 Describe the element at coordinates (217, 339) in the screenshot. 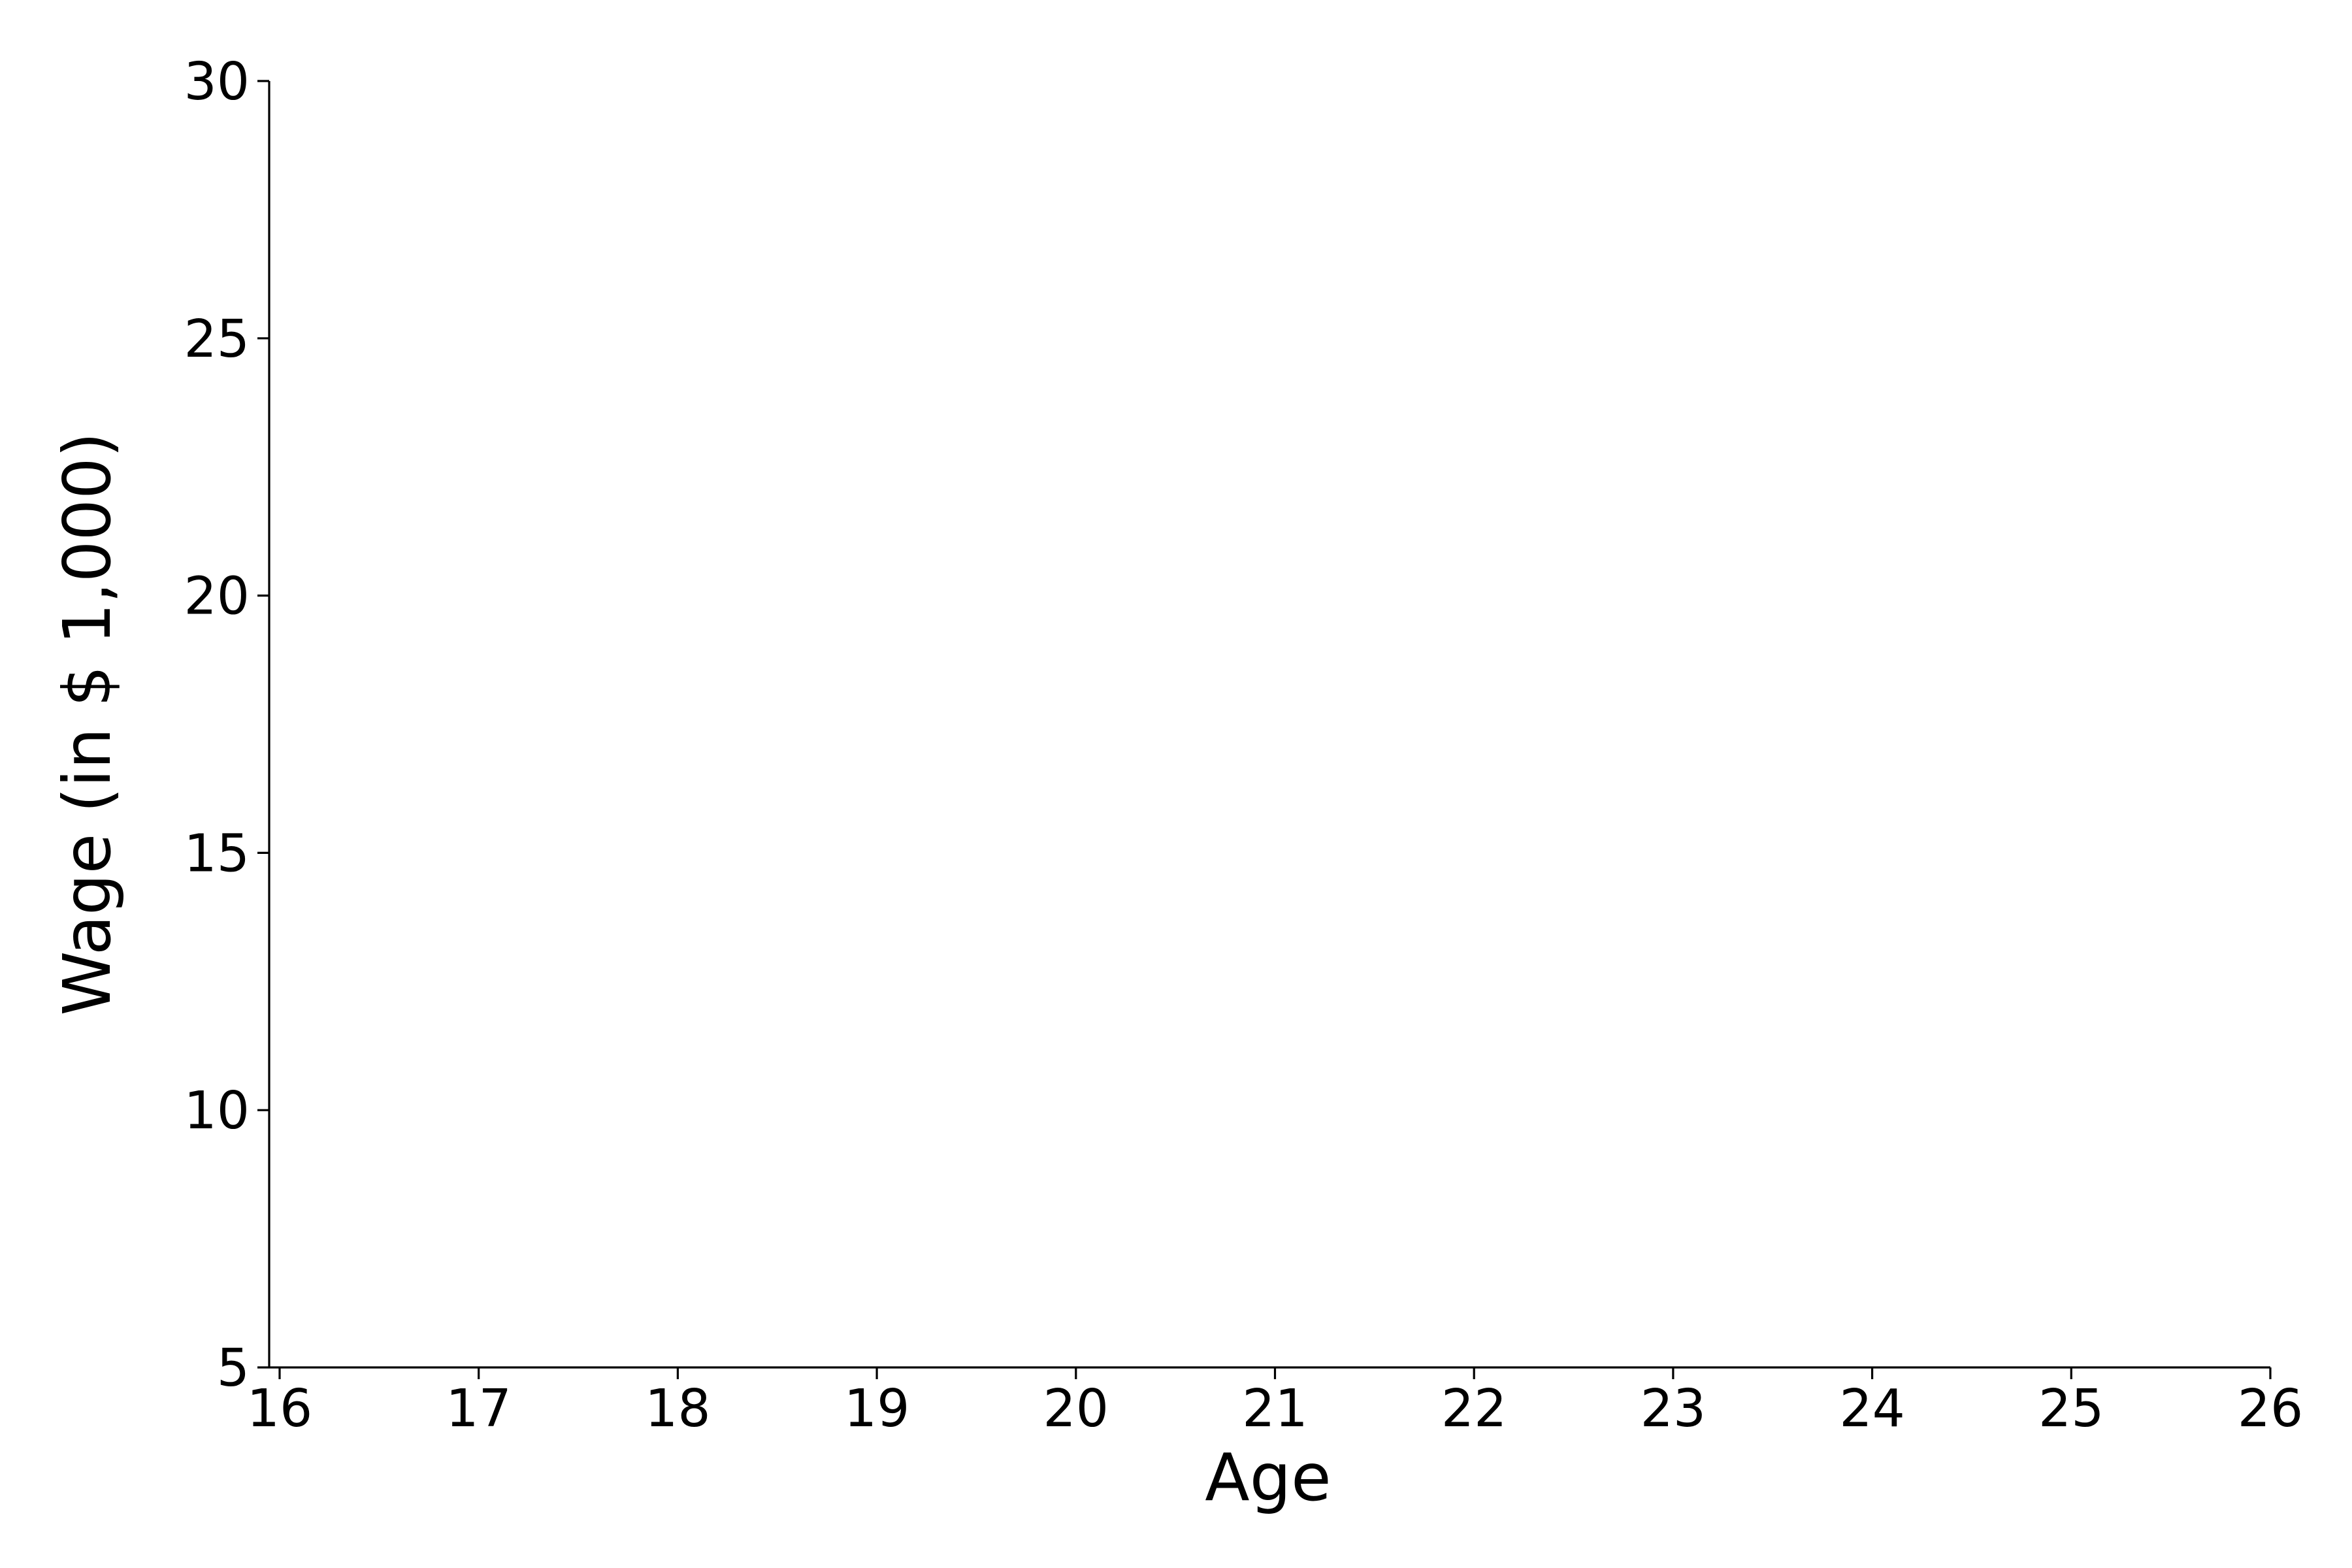

I see `y-tick-label: 25` at that location.